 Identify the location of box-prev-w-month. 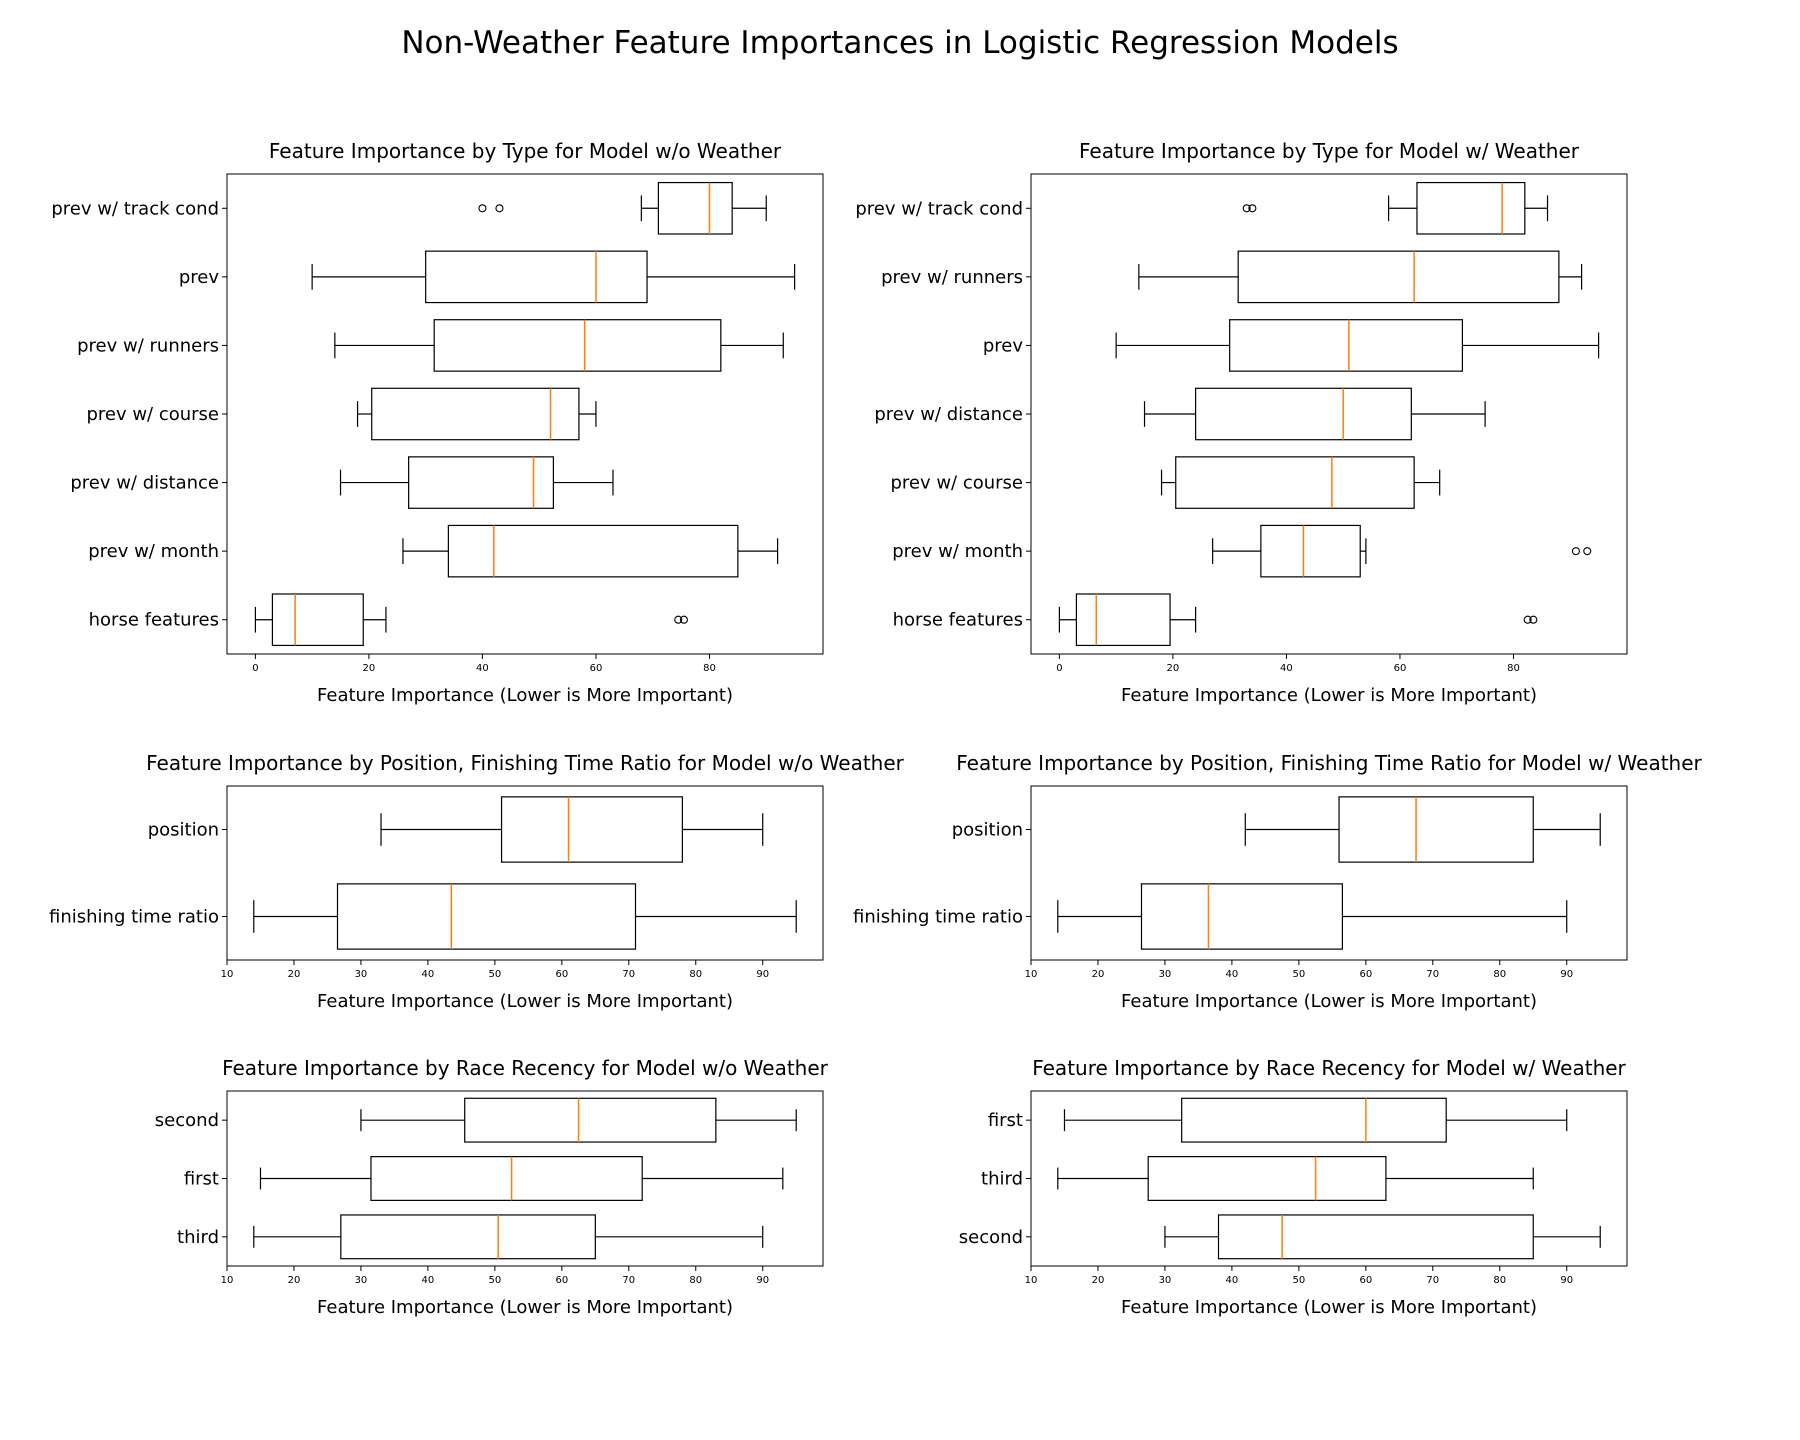
(1402, 551).